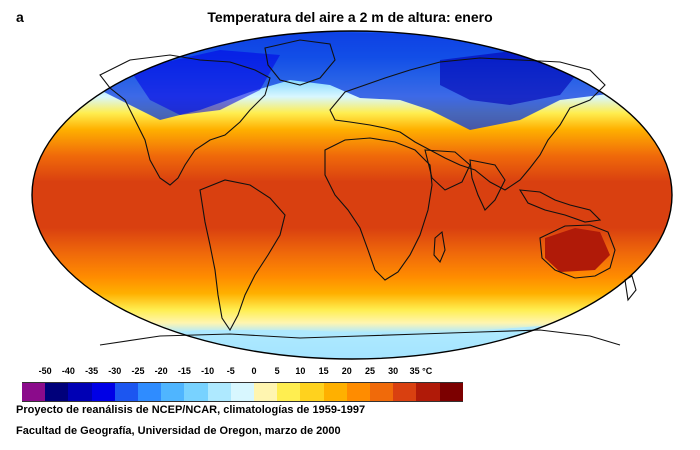 This screenshot has height=450, width=700. What do you see at coordinates (45, 371) in the screenshot?
I see `legend-tick-label: -50` at bounding box center [45, 371].